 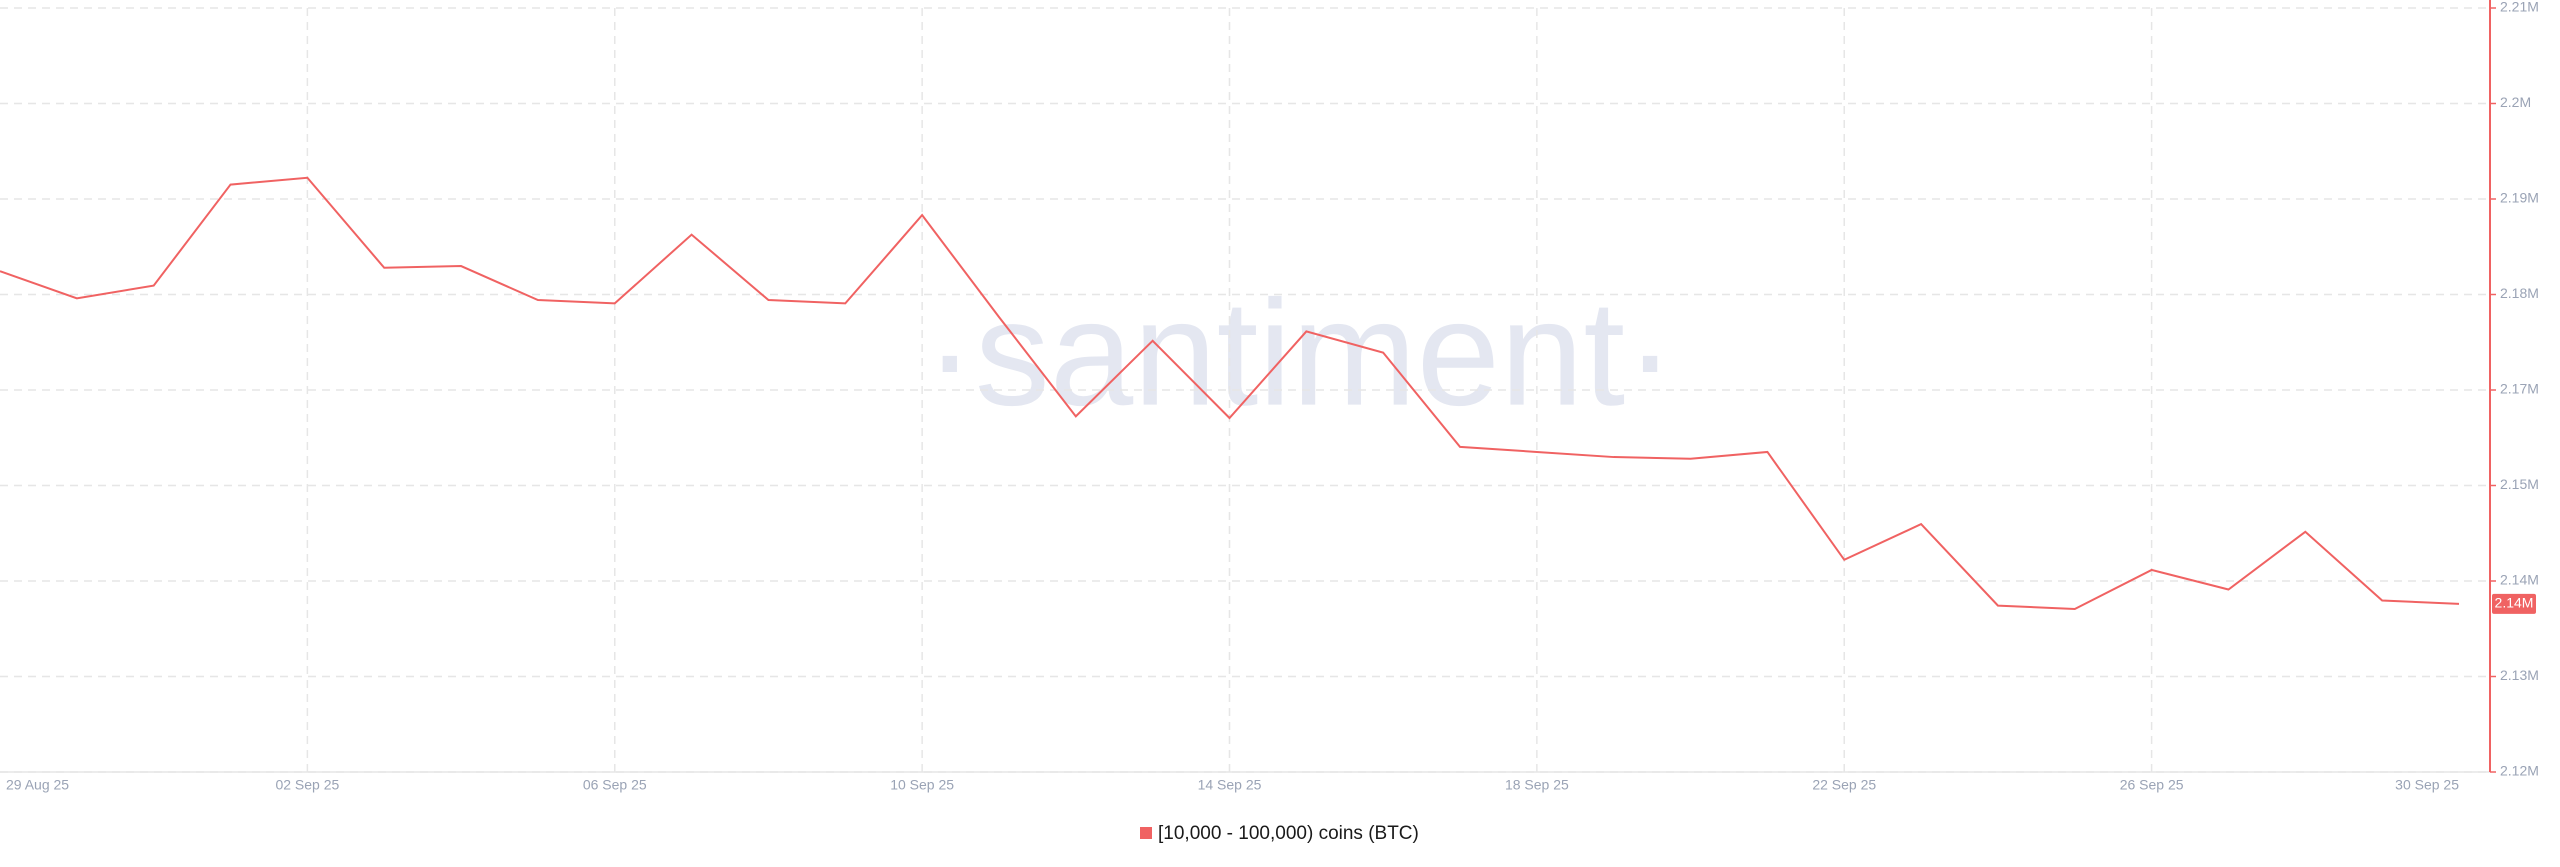 I want to click on y-tick-label: 2.13M, so click(x=2519, y=675).